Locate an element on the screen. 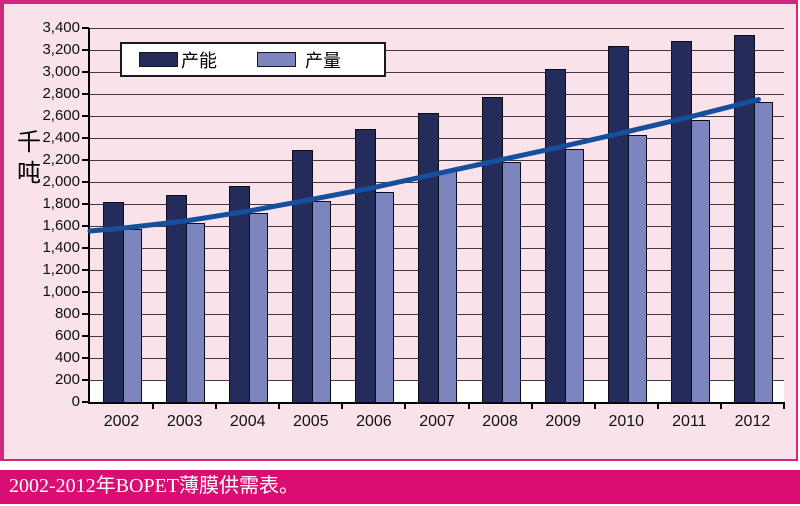 This screenshot has width=800, height=506. bar-production-2006 is located at coordinates (385, 297).